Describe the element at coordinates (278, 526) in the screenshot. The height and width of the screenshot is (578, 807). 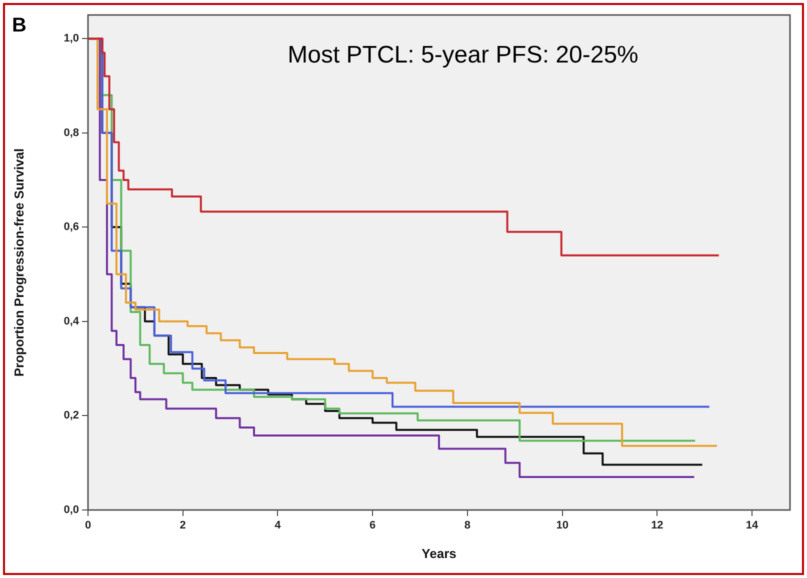
I see `x-tick-label: 4` at that location.